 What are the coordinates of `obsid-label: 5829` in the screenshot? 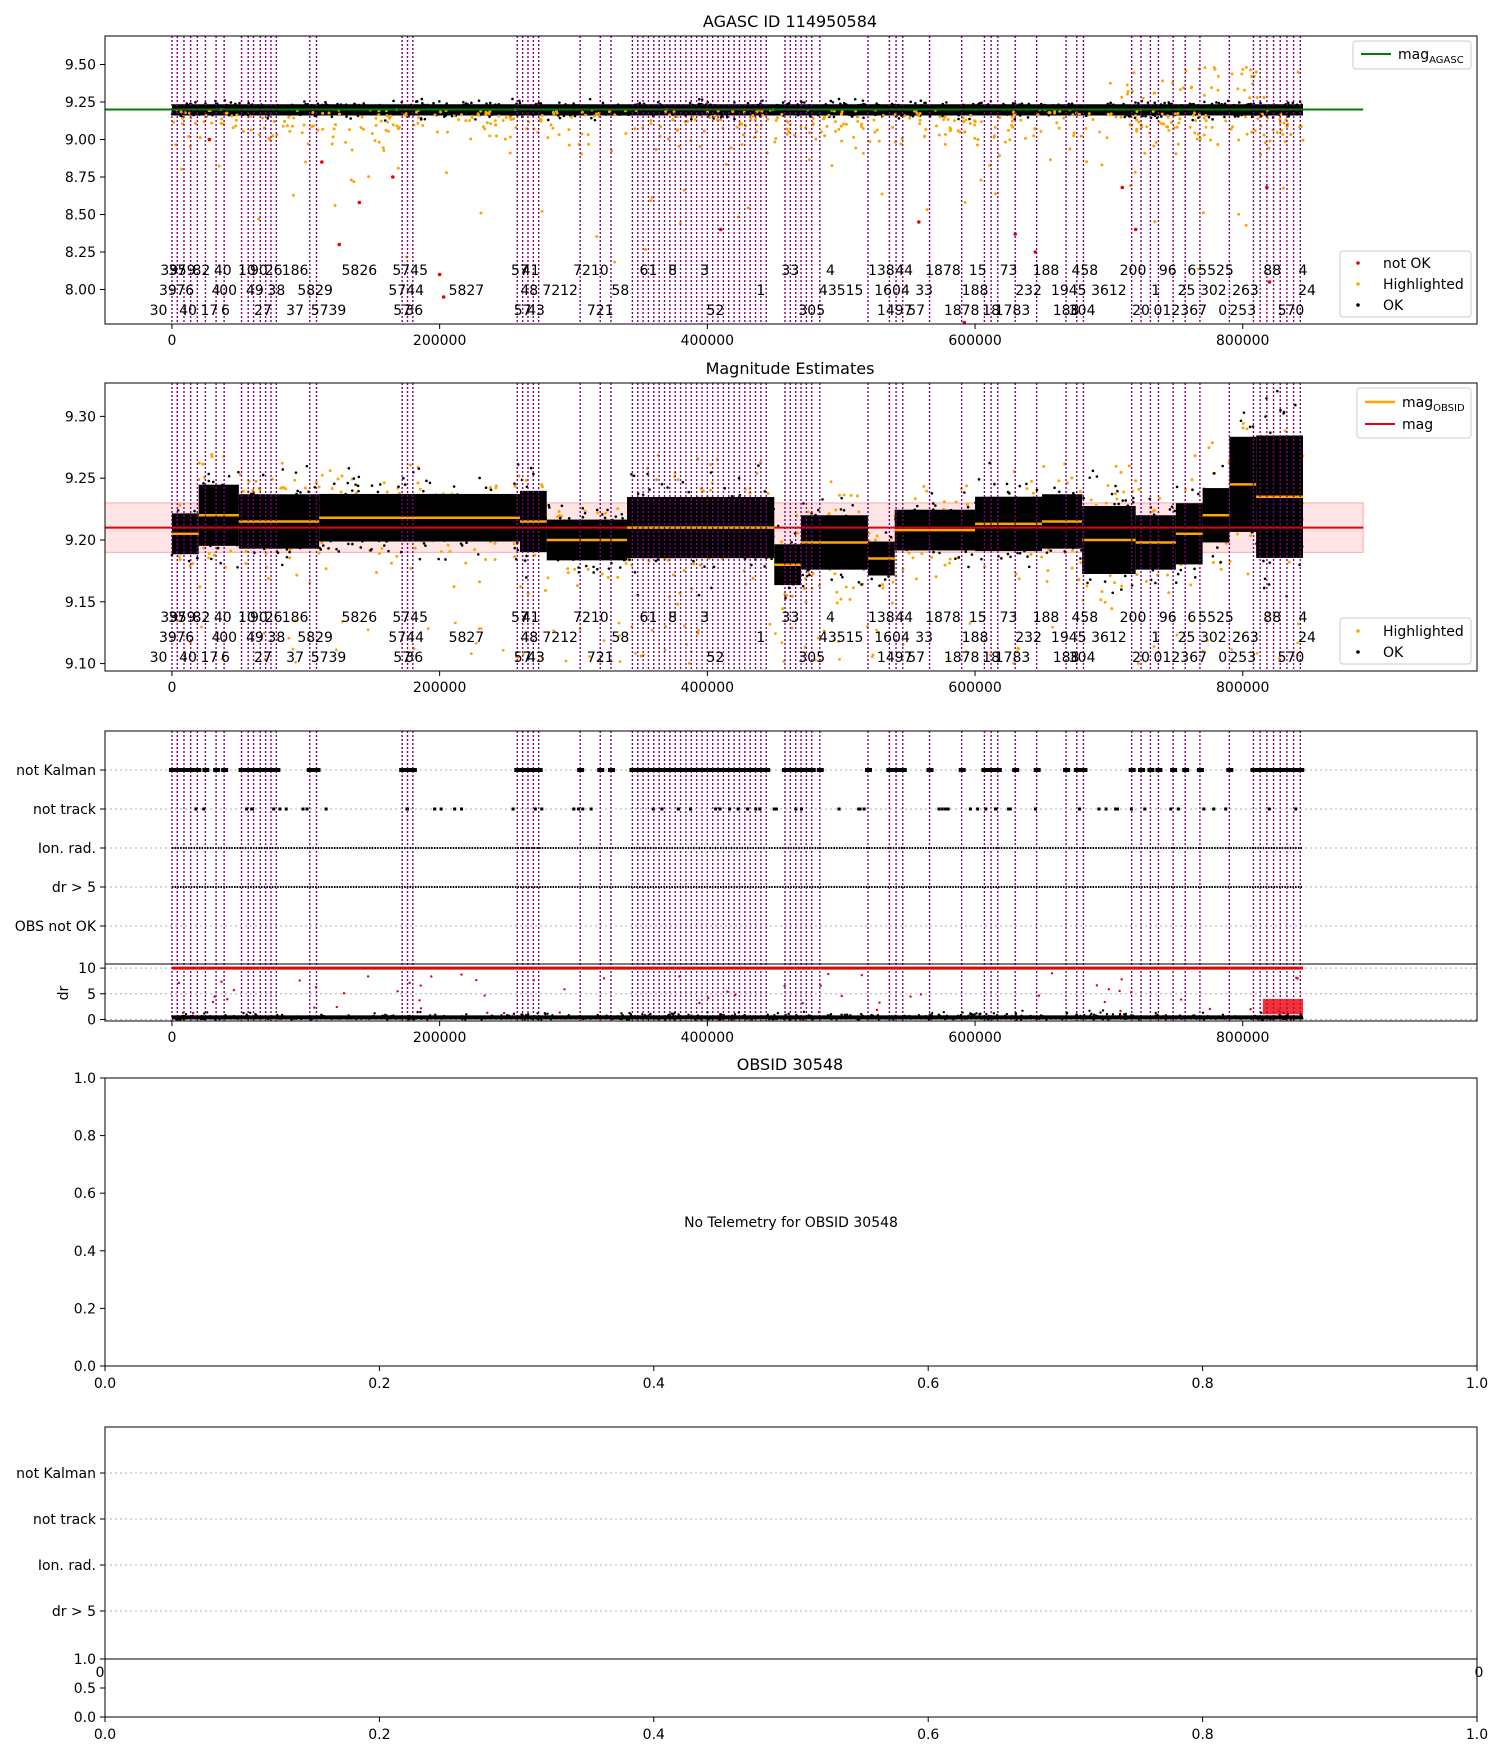 It's located at (315, 291).